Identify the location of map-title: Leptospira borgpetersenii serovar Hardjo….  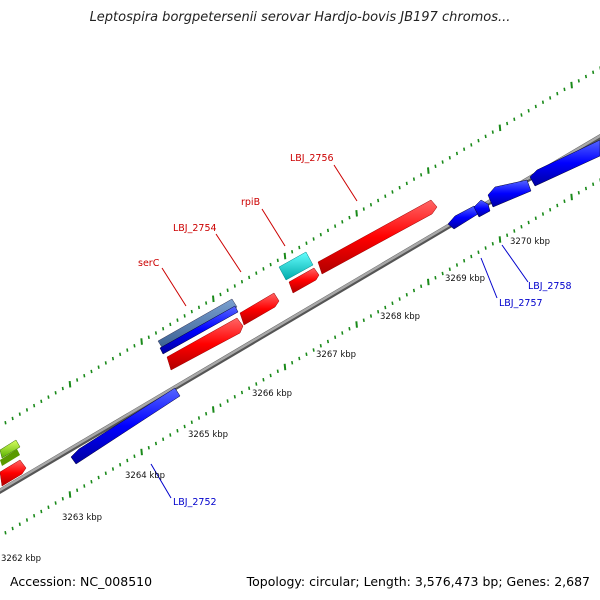
(300, 17).